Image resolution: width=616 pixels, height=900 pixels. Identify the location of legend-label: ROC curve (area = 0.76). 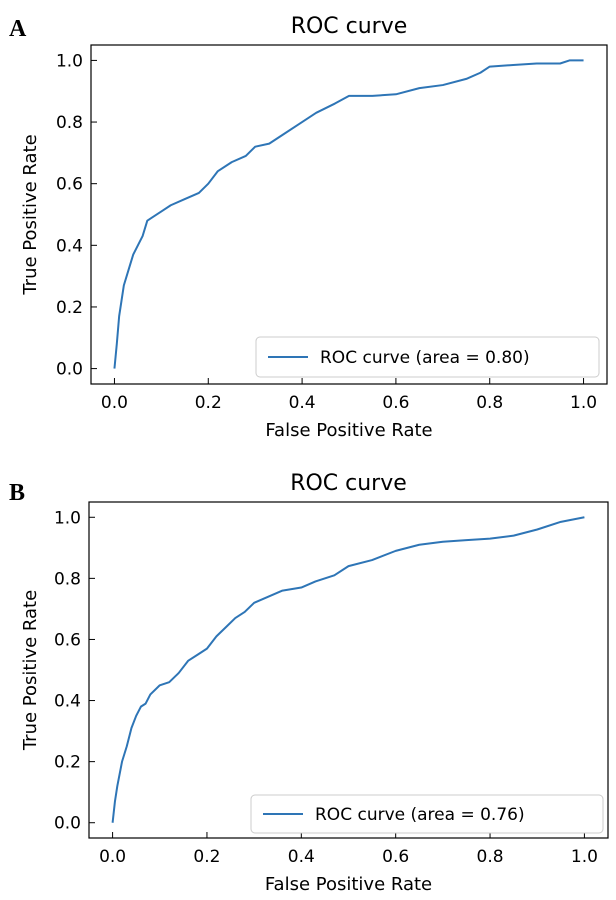
(420, 815).